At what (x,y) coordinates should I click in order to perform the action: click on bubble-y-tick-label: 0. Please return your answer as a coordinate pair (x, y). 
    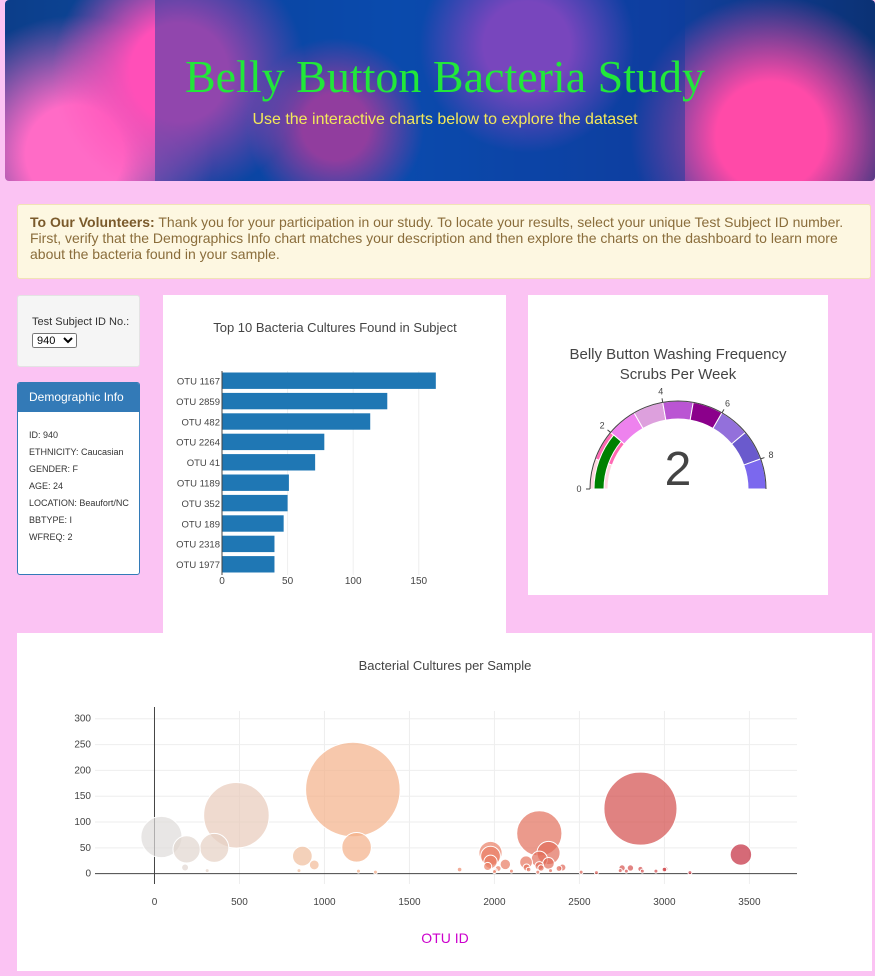
    Looking at the image, I should click on (88, 874).